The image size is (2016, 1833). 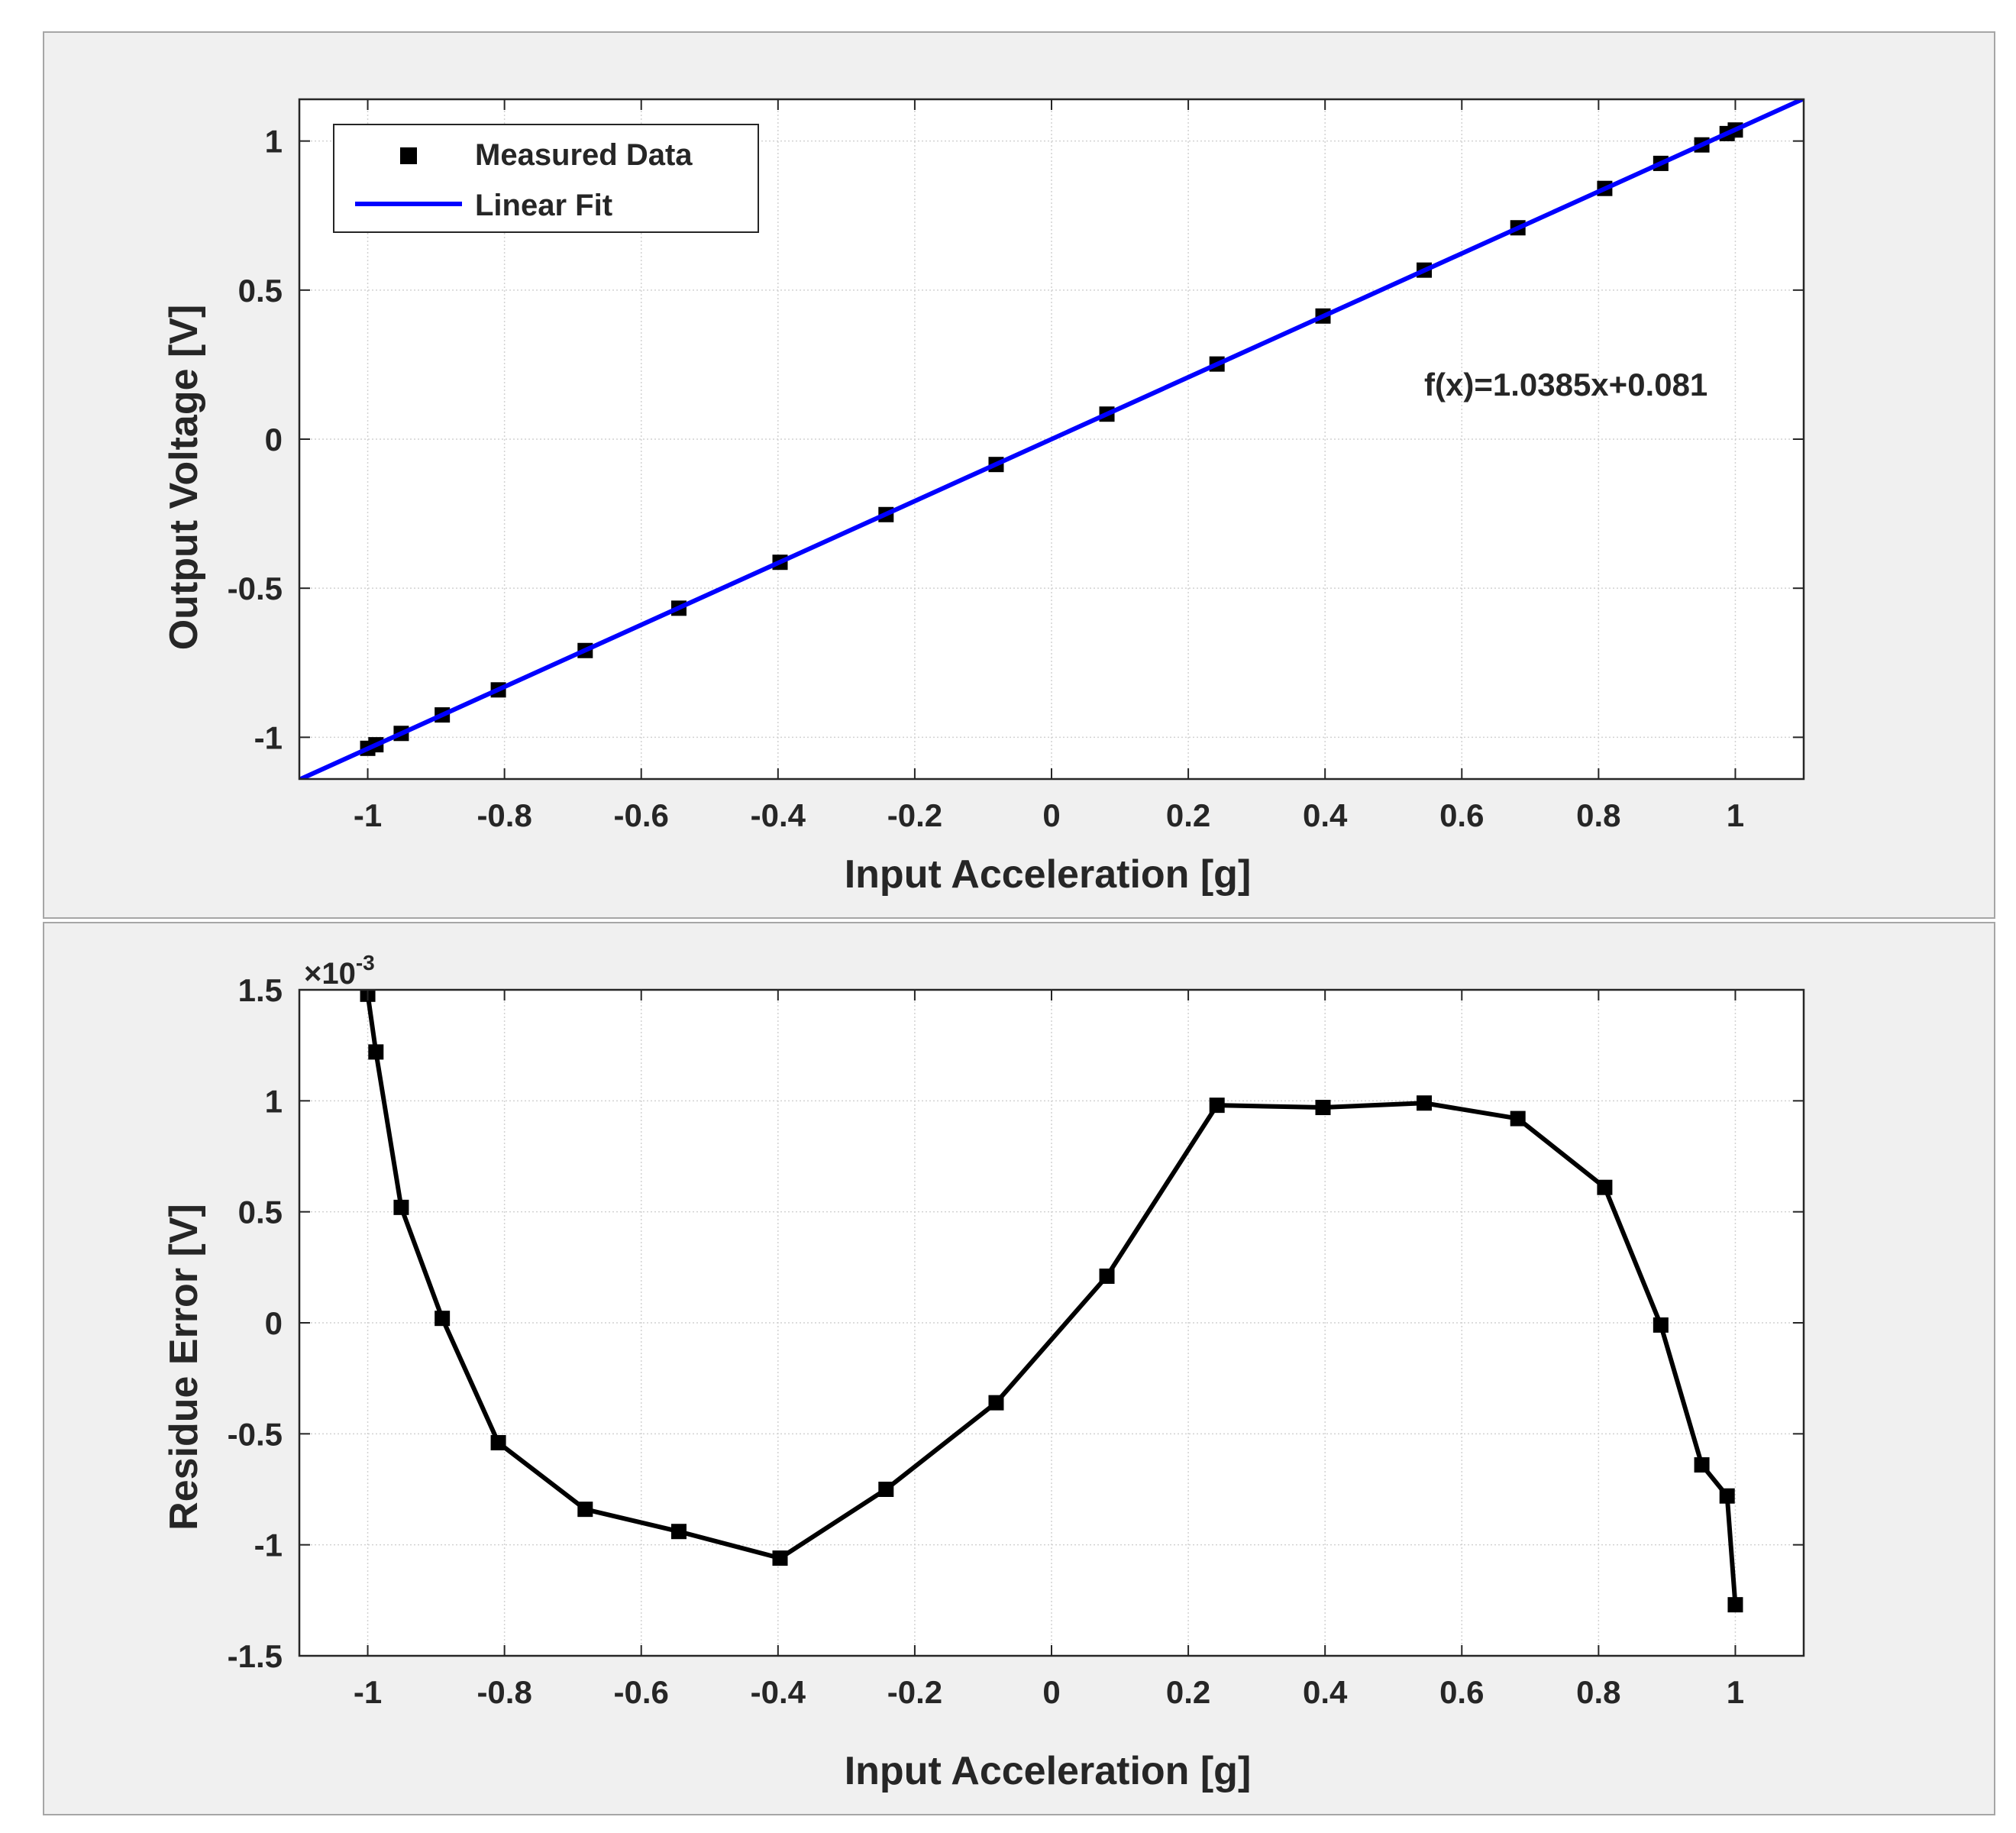 I want to click on top-x-tick-label: -0.8, so click(x=504, y=815).